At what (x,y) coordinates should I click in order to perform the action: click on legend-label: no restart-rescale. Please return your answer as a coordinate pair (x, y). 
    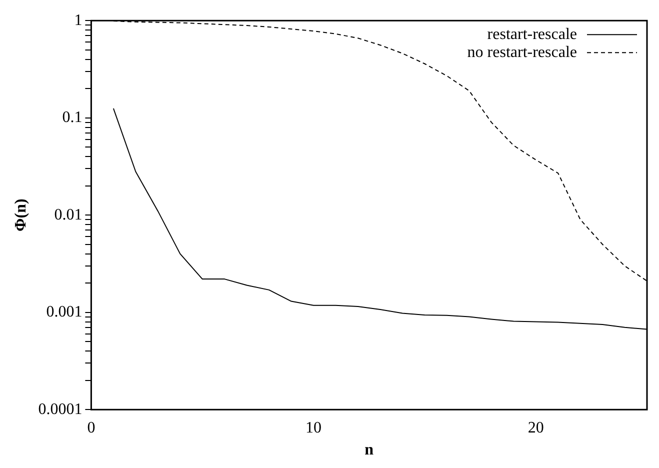
    Looking at the image, I should click on (522, 52).